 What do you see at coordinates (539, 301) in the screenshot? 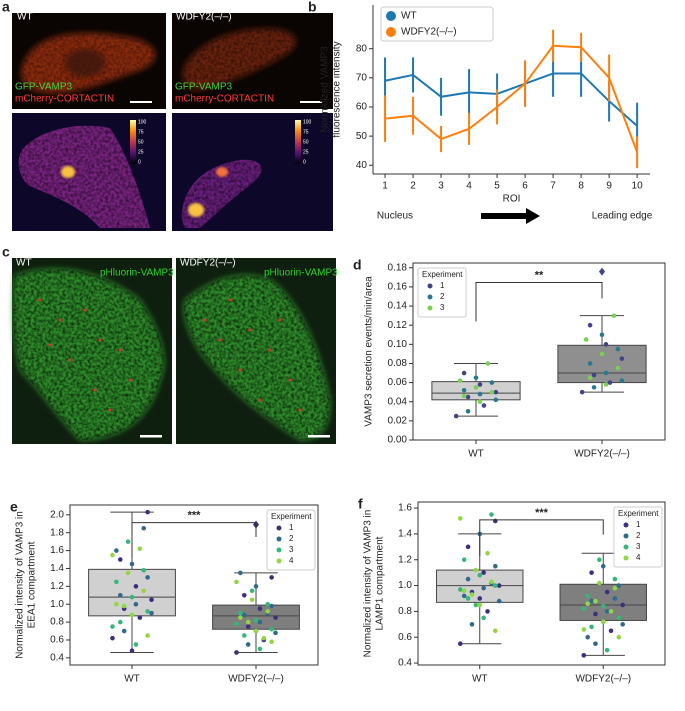
I see `significance-bracket` at bounding box center [539, 301].